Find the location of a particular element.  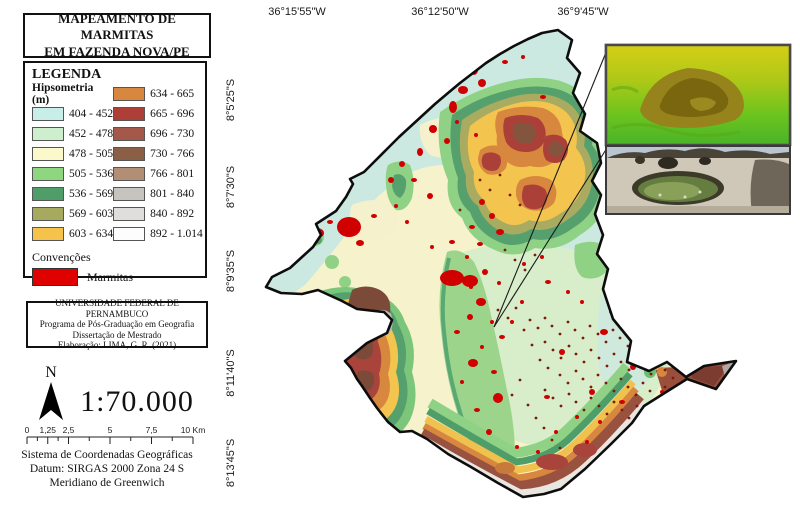

dem-hill-crater is located at coordinates (703, 104).